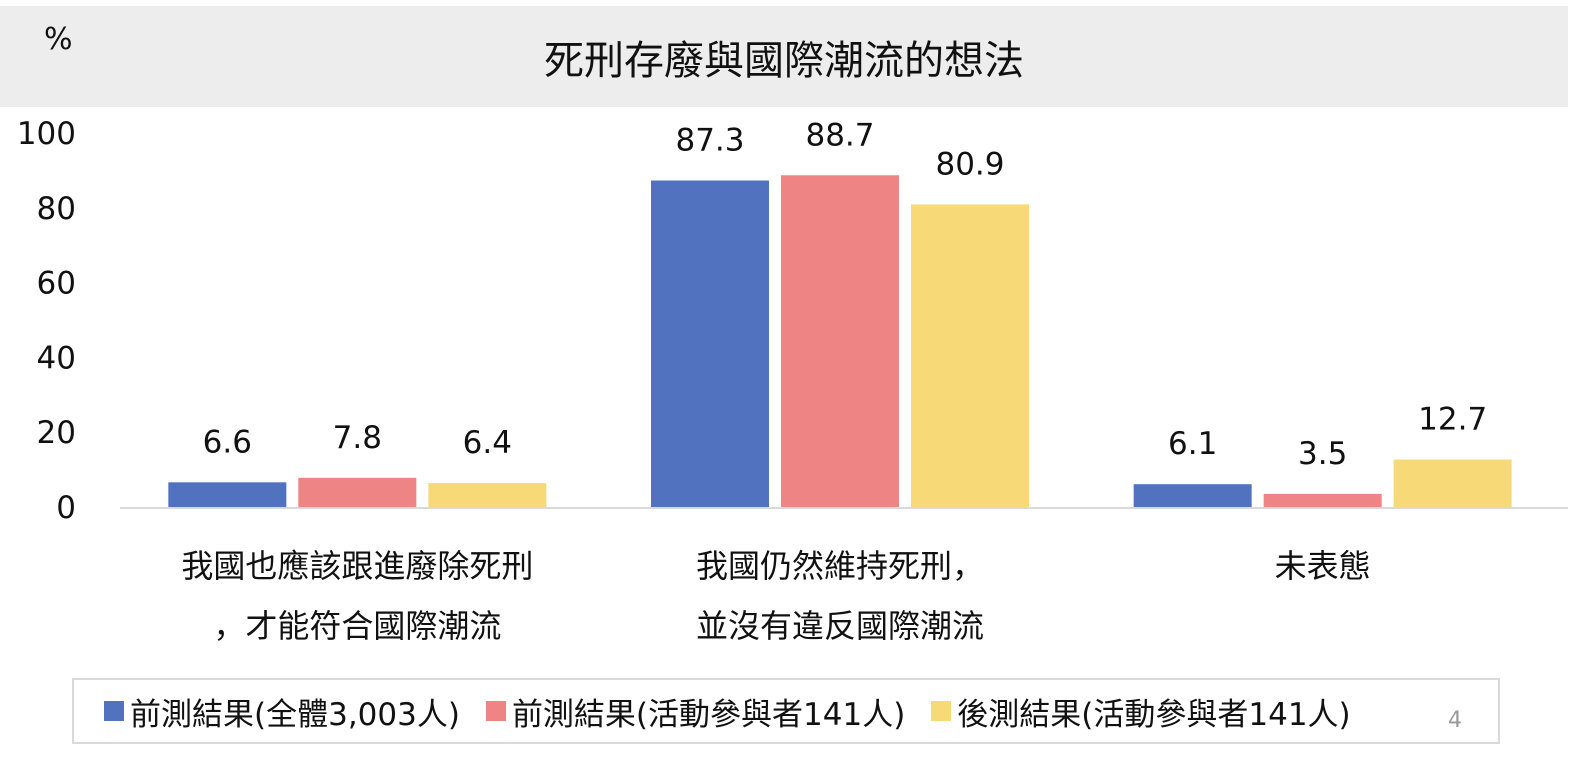  Describe the element at coordinates (1192, 444) in the screenshot. I see `data-label: 6.1` at that location.